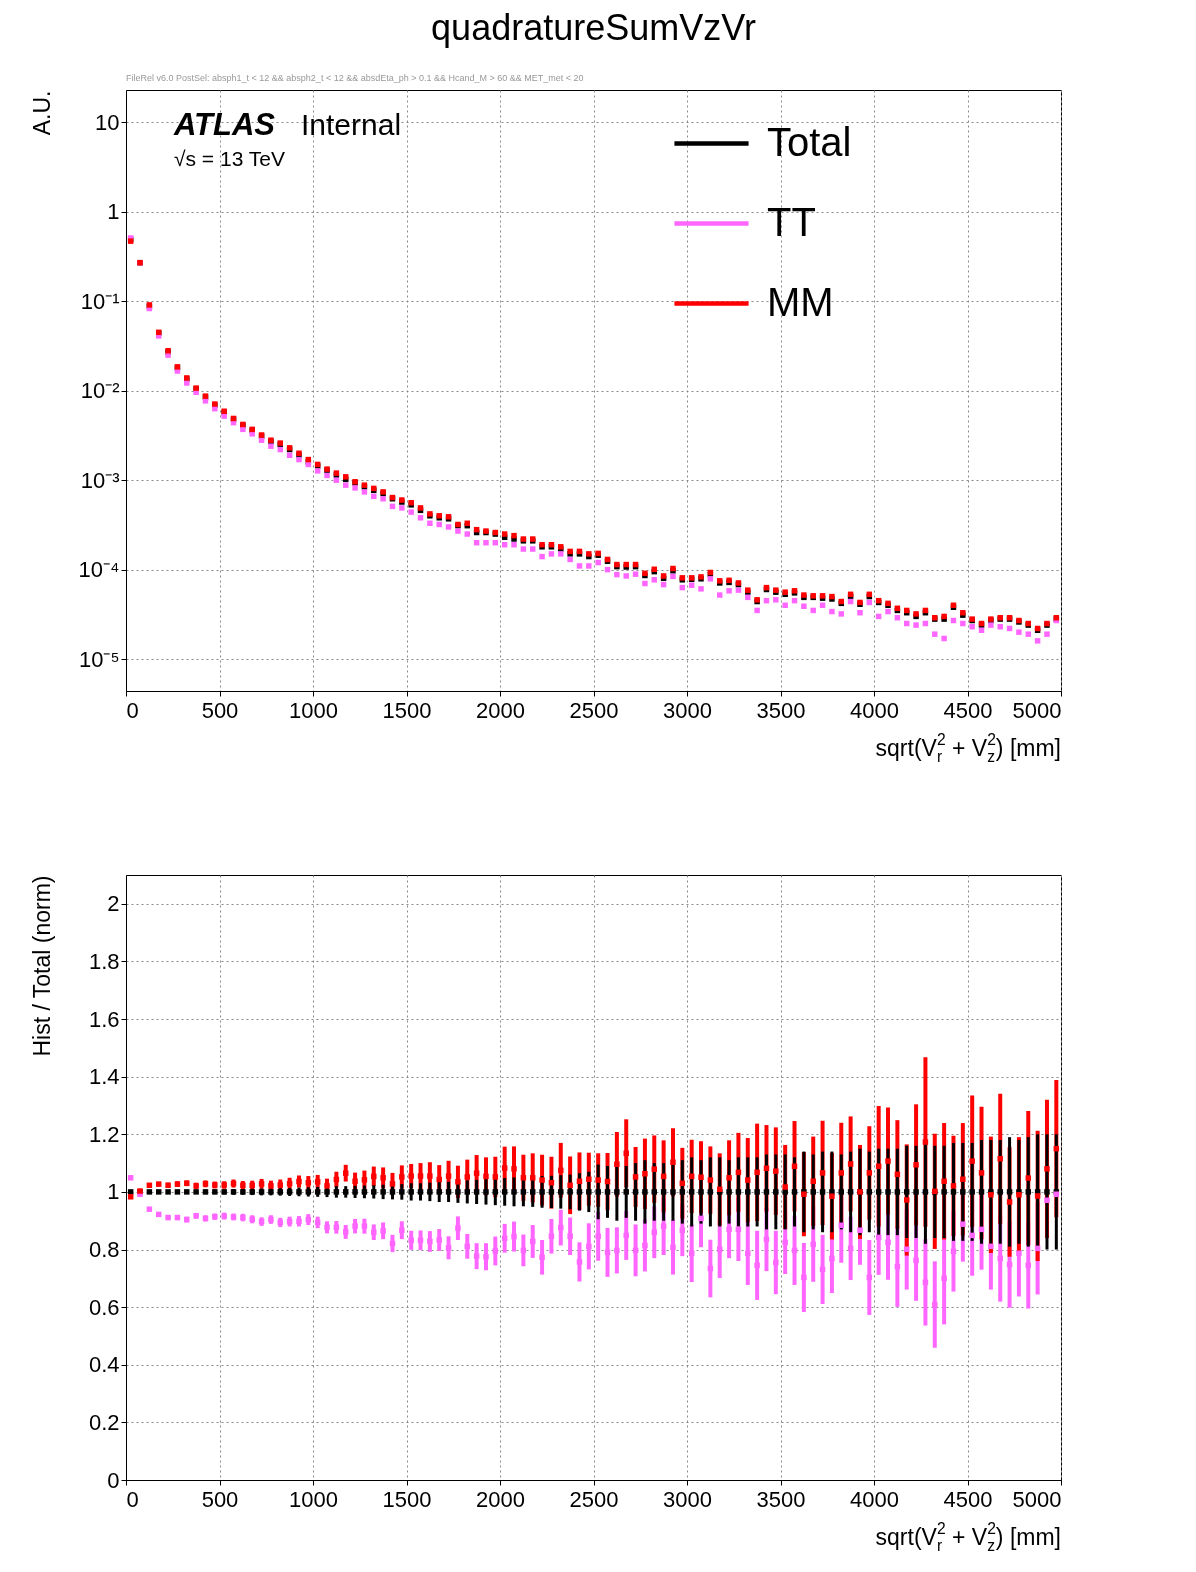 Image resolution: width=1196 pixels, height=1572 pixels. What do you see at coordinates (104, 1077) in the screenshot?
I see `y-tick-label: 1.4` at bounding box center [104, 1077].